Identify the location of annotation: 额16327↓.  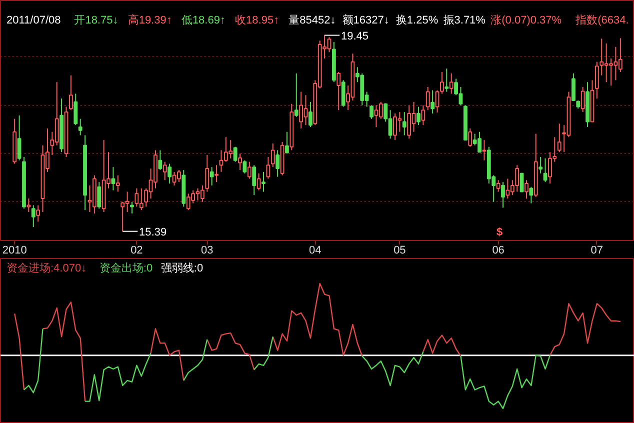
(366, 20).